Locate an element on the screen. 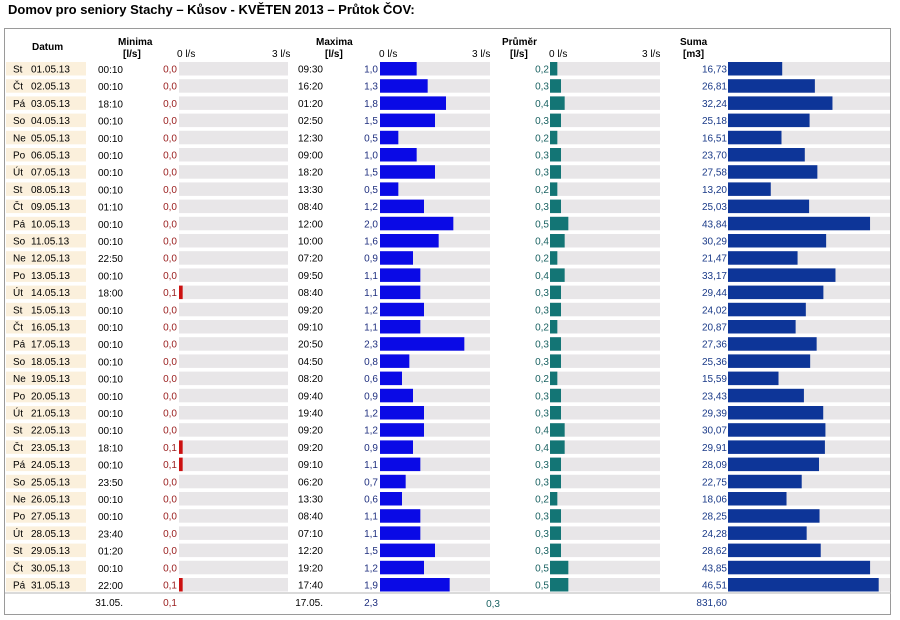 Image resolution: width=900 pixels, height=620 pixels. sum-value: 43,84 is located at coordinates (714, 224).